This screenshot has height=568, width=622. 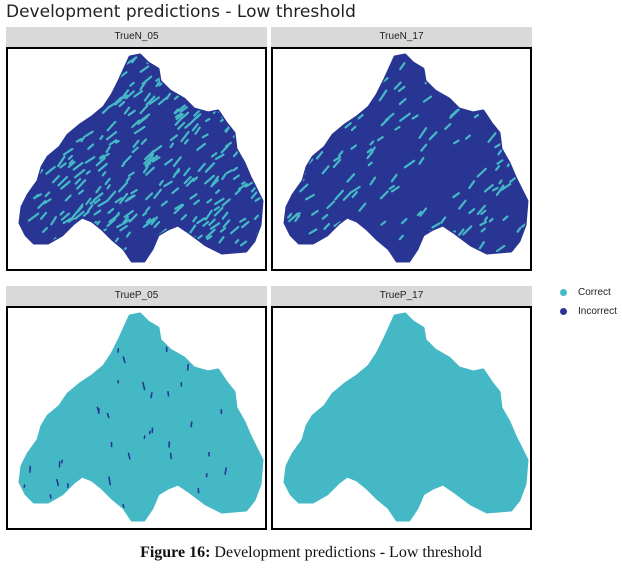 I want to click on figure-title: Development predictions - Low threshold, so click(x=181, y=12).